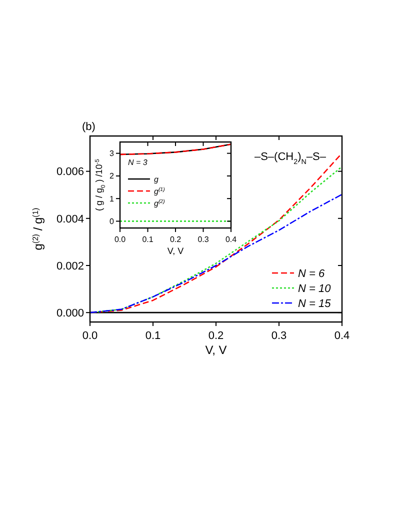 This screenshot has width=398, height=515. I want to click on annotation: –S–(CH$_{2}$)$_{N}$–S–, so click(290, 158).